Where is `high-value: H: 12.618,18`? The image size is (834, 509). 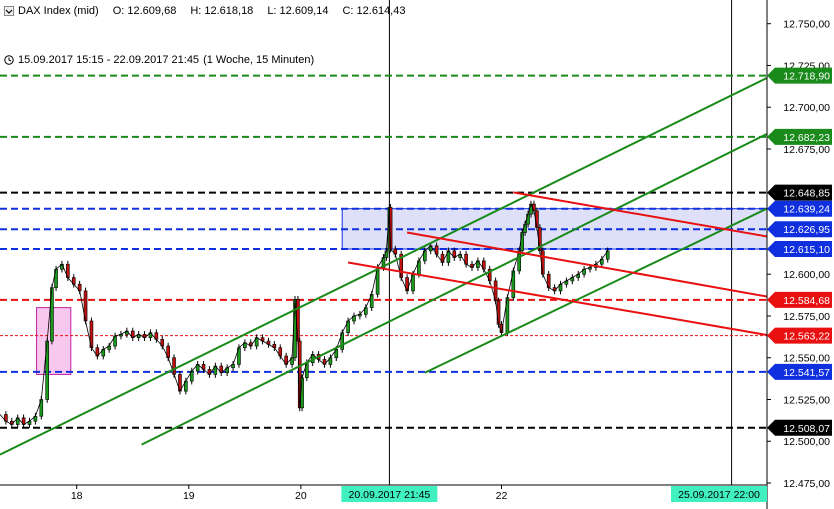
high-value: H: 12.618,18 is located at coordinates (222, 11).